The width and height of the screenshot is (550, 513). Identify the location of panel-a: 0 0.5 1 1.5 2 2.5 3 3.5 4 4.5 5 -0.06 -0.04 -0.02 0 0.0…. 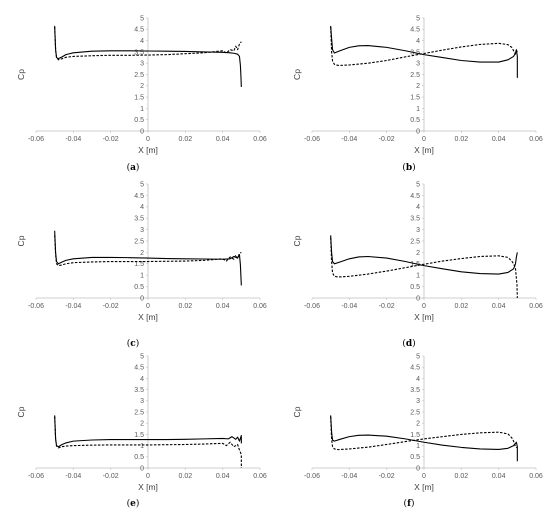
(141, 94).